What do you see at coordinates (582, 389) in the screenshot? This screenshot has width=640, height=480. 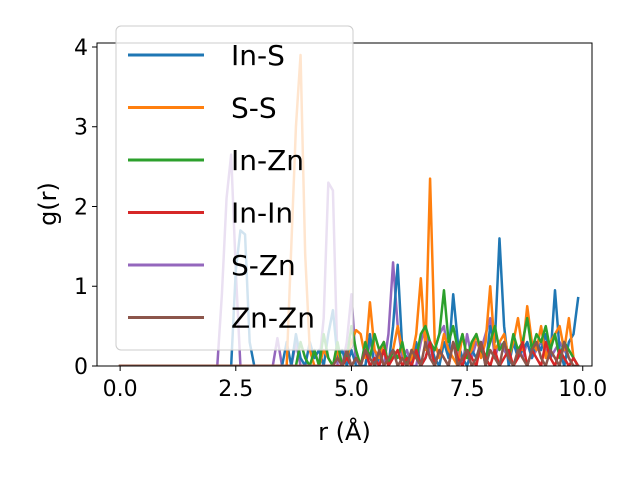 I see `x-tick-label: 10.0` at bounding box center [582, 389].